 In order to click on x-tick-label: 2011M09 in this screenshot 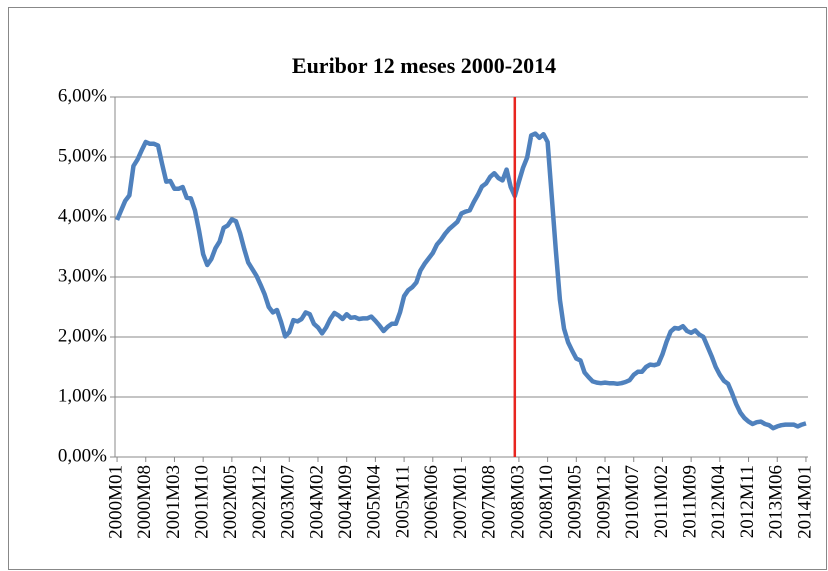, I will do `click(689, 501)`.